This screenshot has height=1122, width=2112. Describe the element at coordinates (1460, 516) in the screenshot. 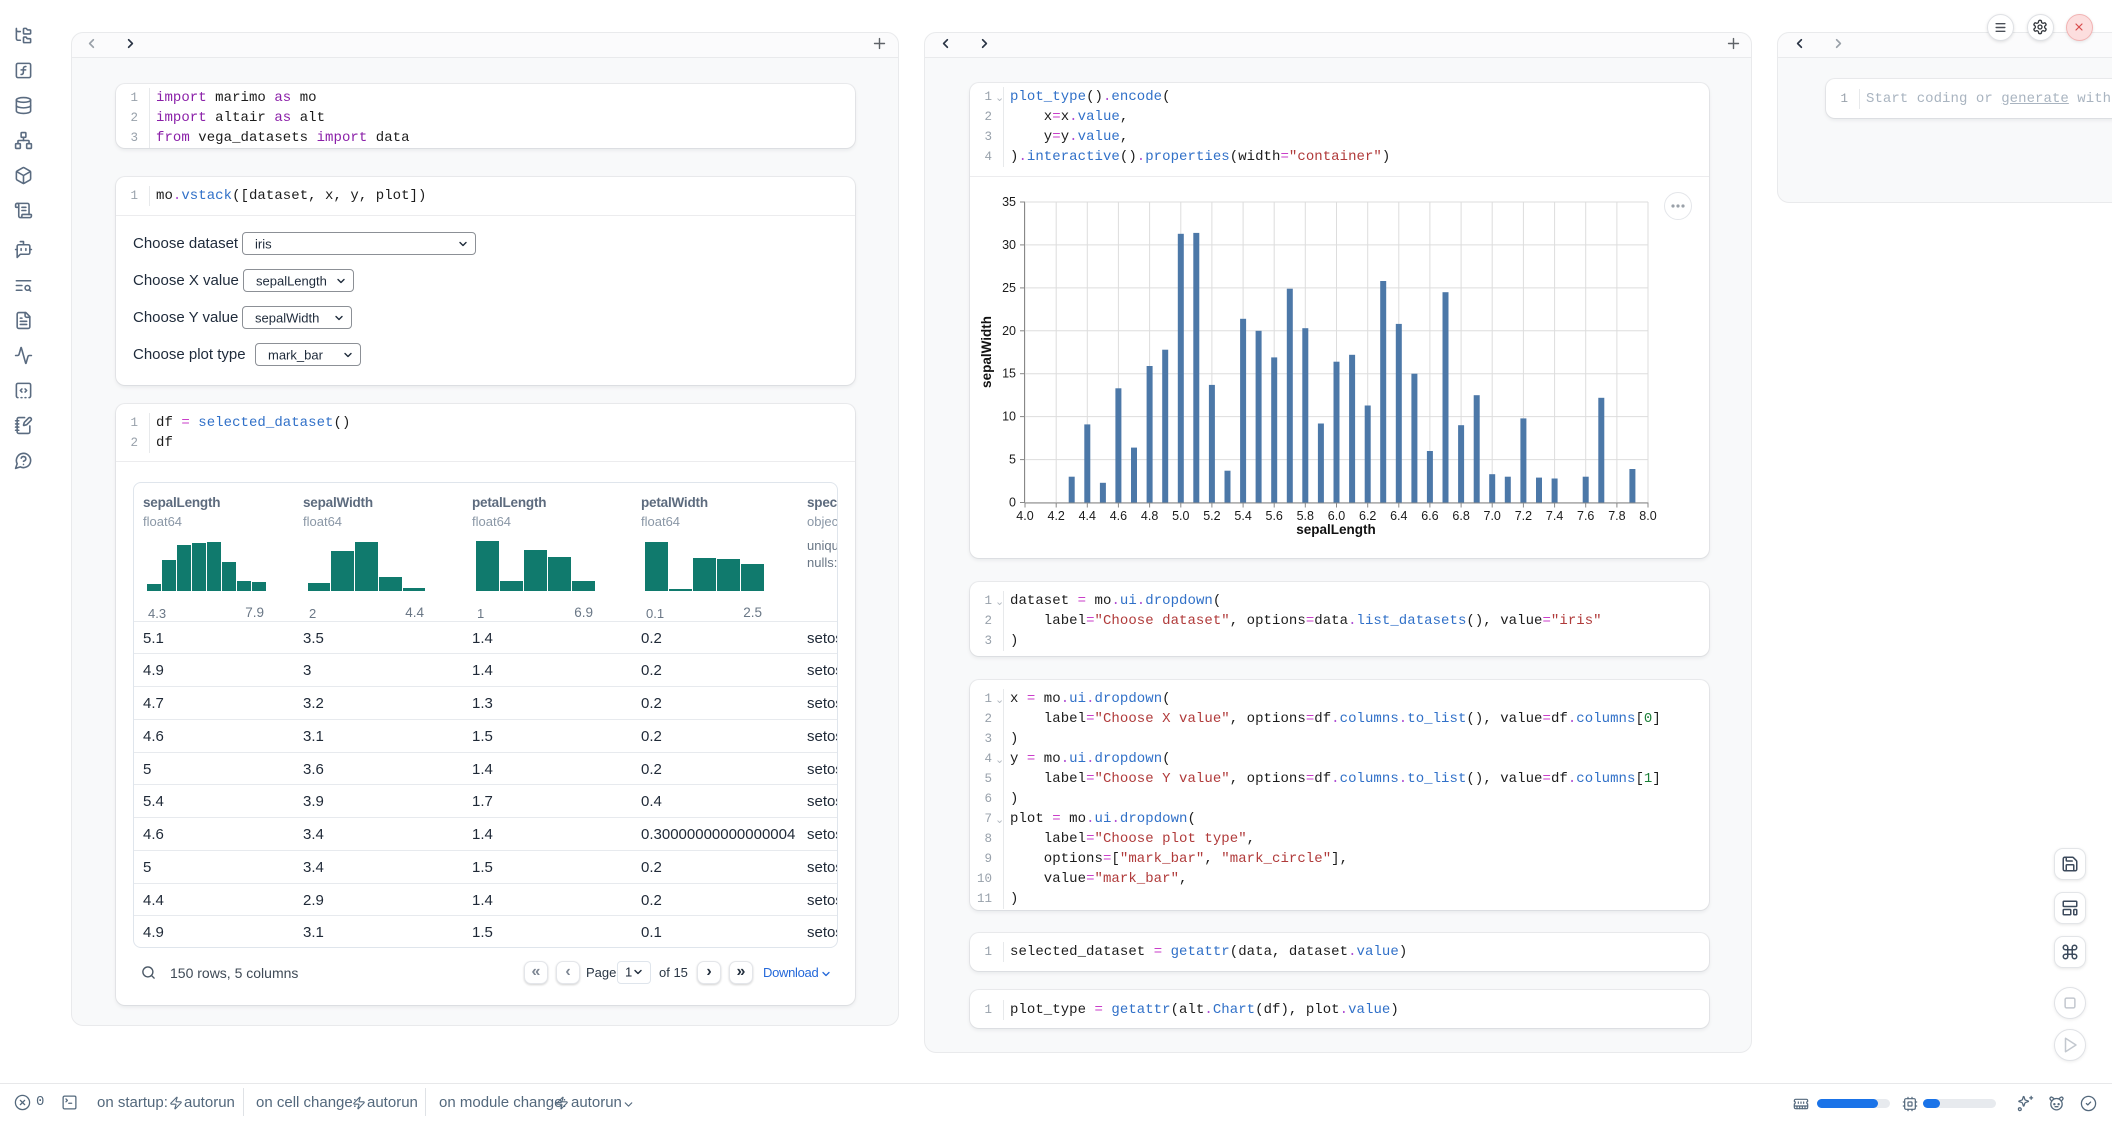

I see `svg-text: 6.8` at that location.